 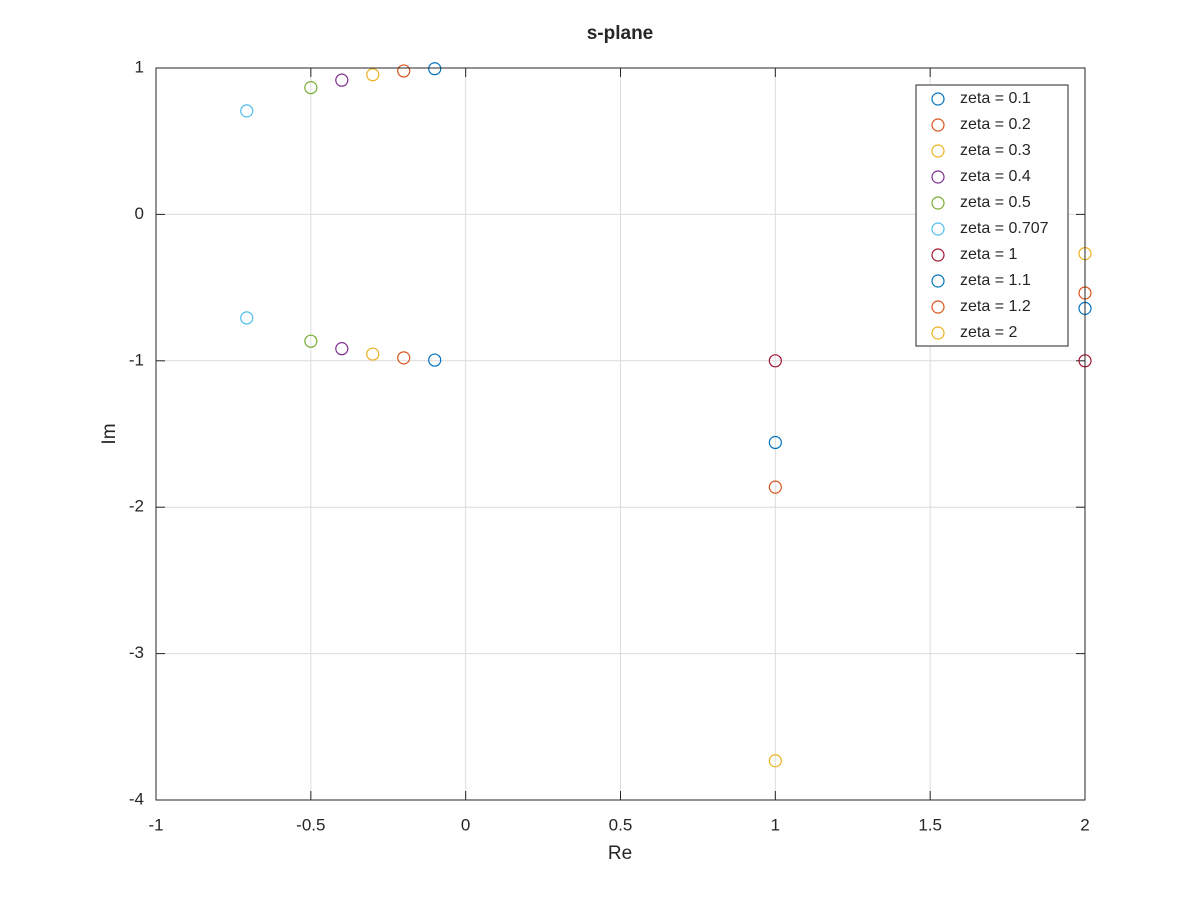 What do you see at coordinates (995, 280) in the screenshot?
I see `legend-label: zeta = 1.1` at bounding box center [995, 280].